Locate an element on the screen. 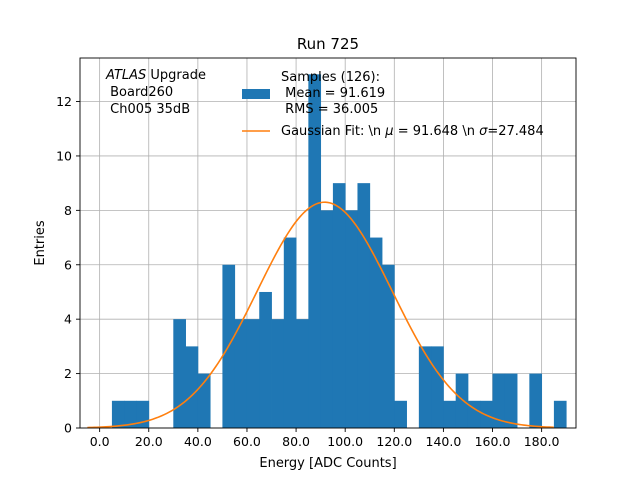  annotation-line-1: ATLAS Upgrade is located at coordinates (155, 75).